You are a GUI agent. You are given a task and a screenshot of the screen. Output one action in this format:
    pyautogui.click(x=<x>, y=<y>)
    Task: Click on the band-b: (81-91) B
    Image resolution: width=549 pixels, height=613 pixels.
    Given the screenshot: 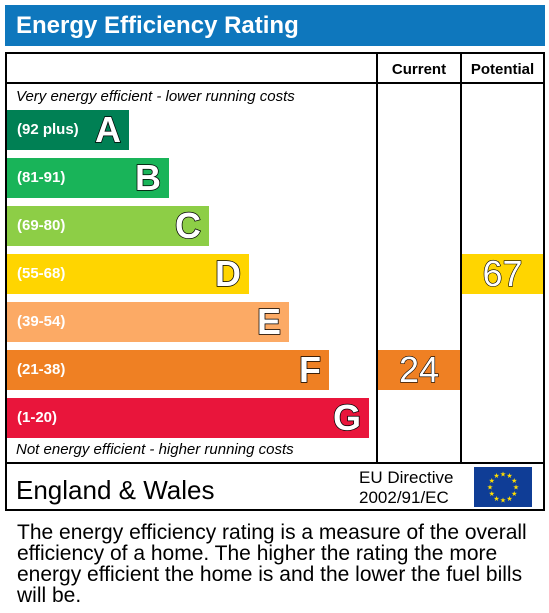 What is the action you would take?
    pyautogui.click(x=88, y=178)
    